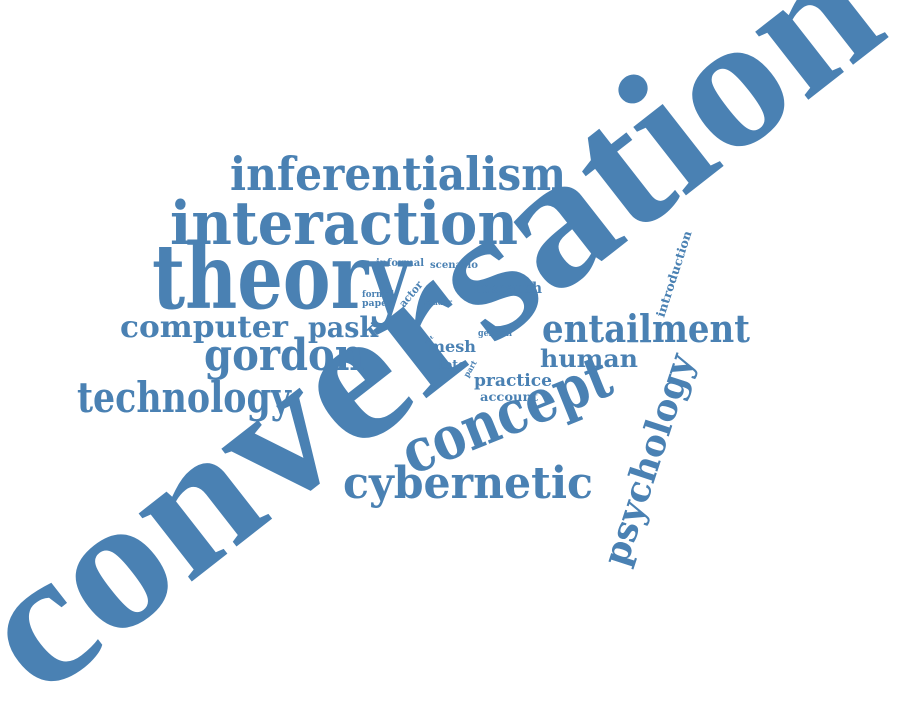 The image size is (900, 717). I want to click on word-tiny: set, so click(429, 340).